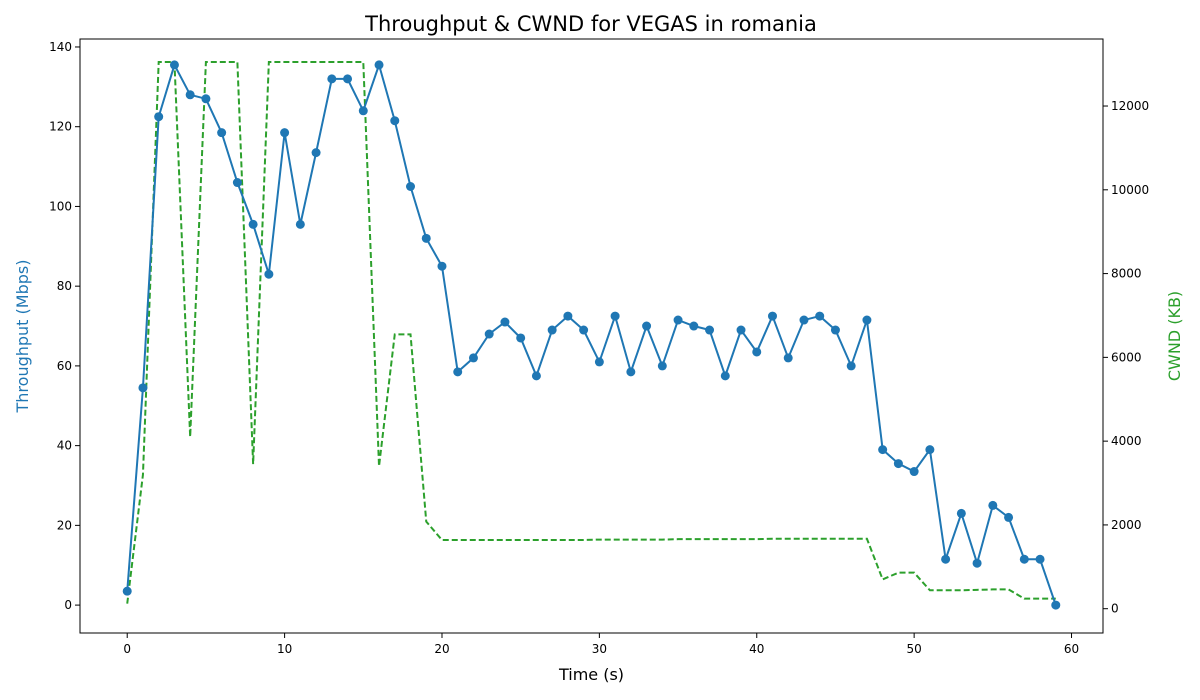 The width and height of the screenshot is (1200, 700). I want to click on x-tick-label: 40, so click(756, 649).